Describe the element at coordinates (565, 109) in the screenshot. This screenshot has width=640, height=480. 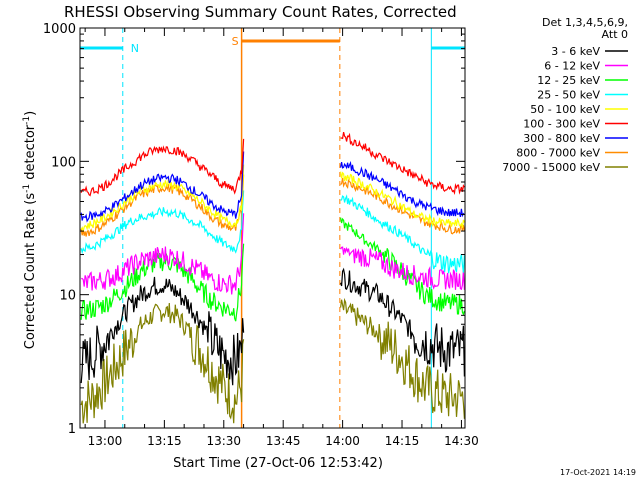
I see `legend-label: 50 - 100 keV` at that location.